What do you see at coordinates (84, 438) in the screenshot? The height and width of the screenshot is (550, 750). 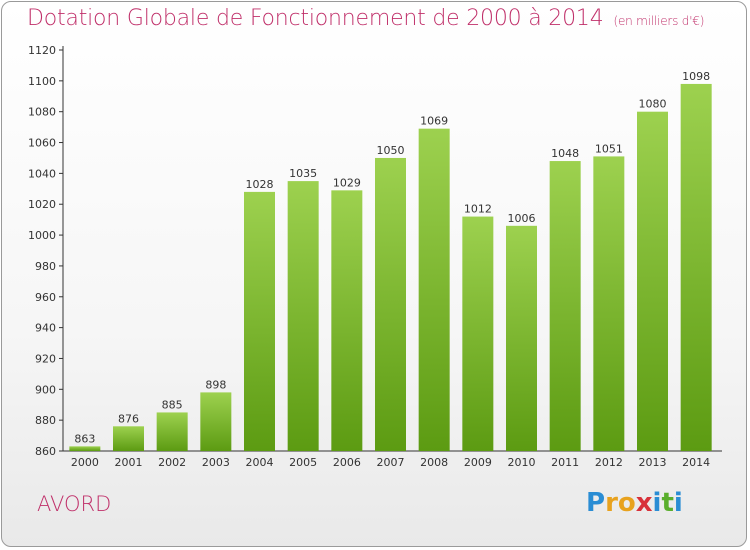 I see `data-label: 863` at bounding box center [84, 438].